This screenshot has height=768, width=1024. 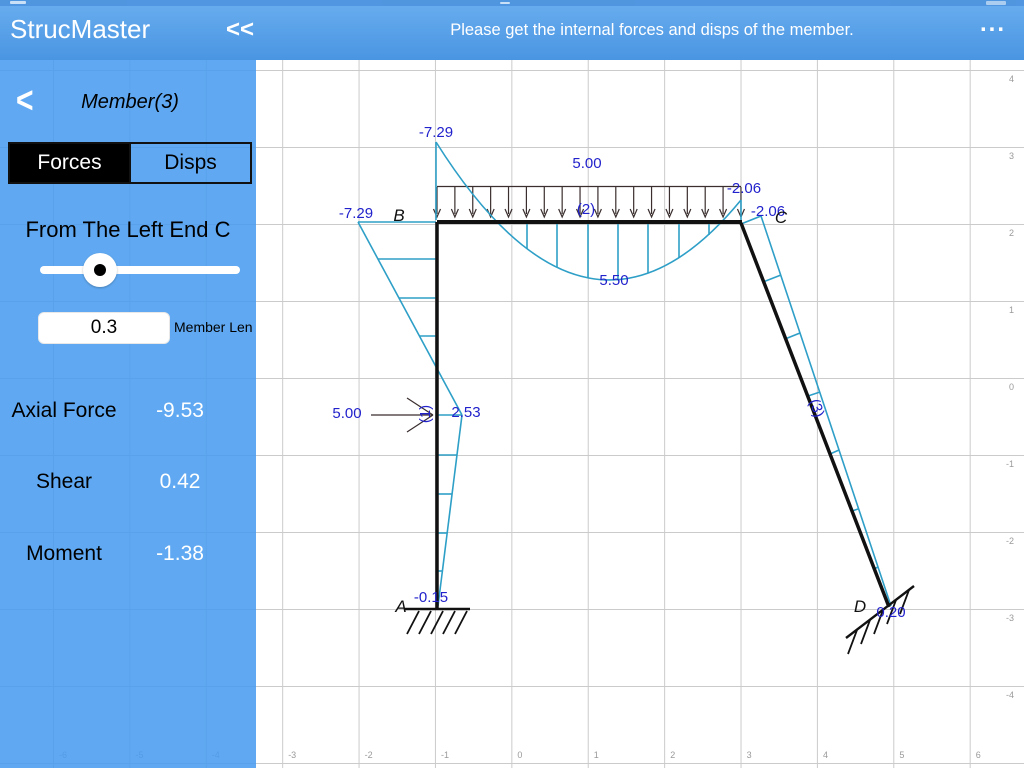 What do you see at coordinates (781, 217) in the screenshot?
I see `node-label-c: C` at bounding box center [781, 217].